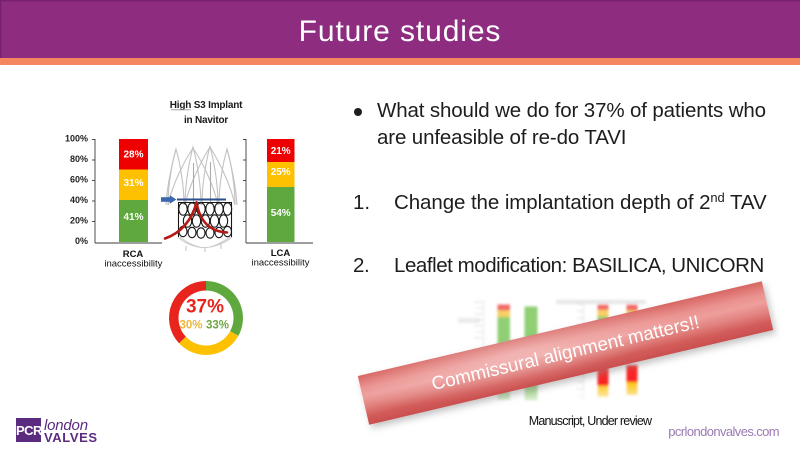 Image resolution: width=800 pixels, height=450 pixels. I want to click on svg-text: 33%, so click(217, 326).